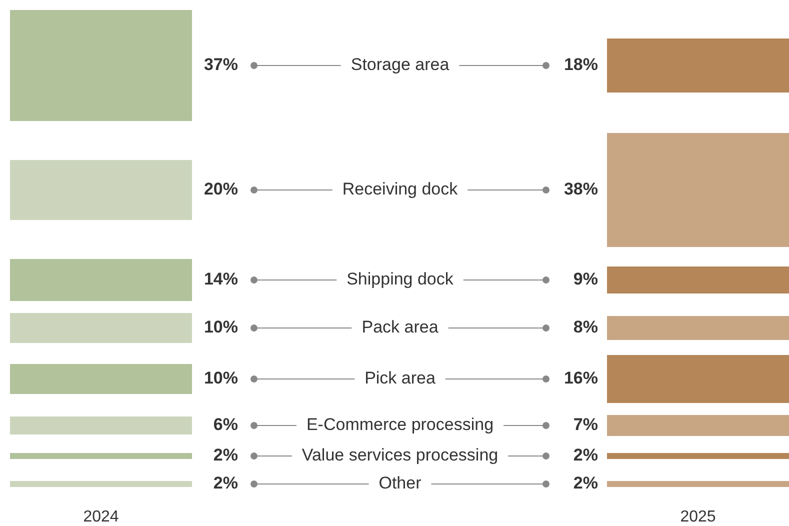 The width and height of the screenshot is (789, 526). I want to click on data-label: 8%, so click(585, 327).